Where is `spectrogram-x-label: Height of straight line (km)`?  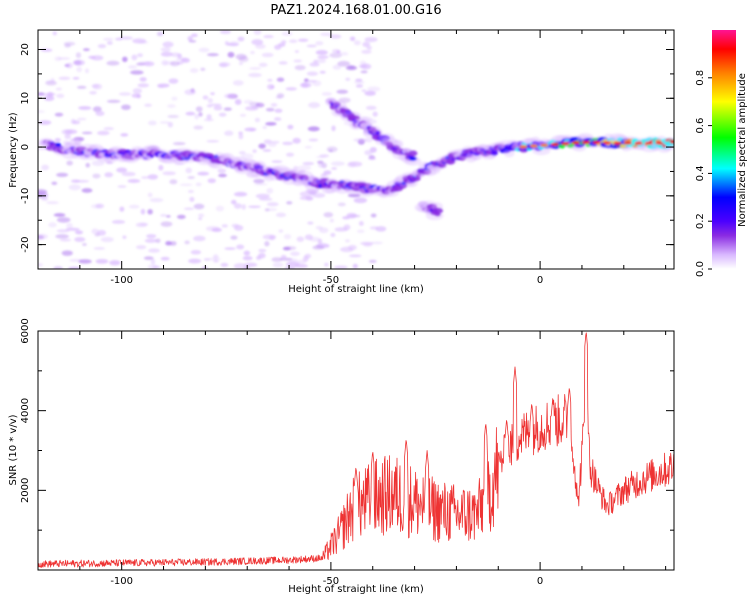
spectrogram-x-label: Height of straight line (km) is located at coordinates (356, 289).